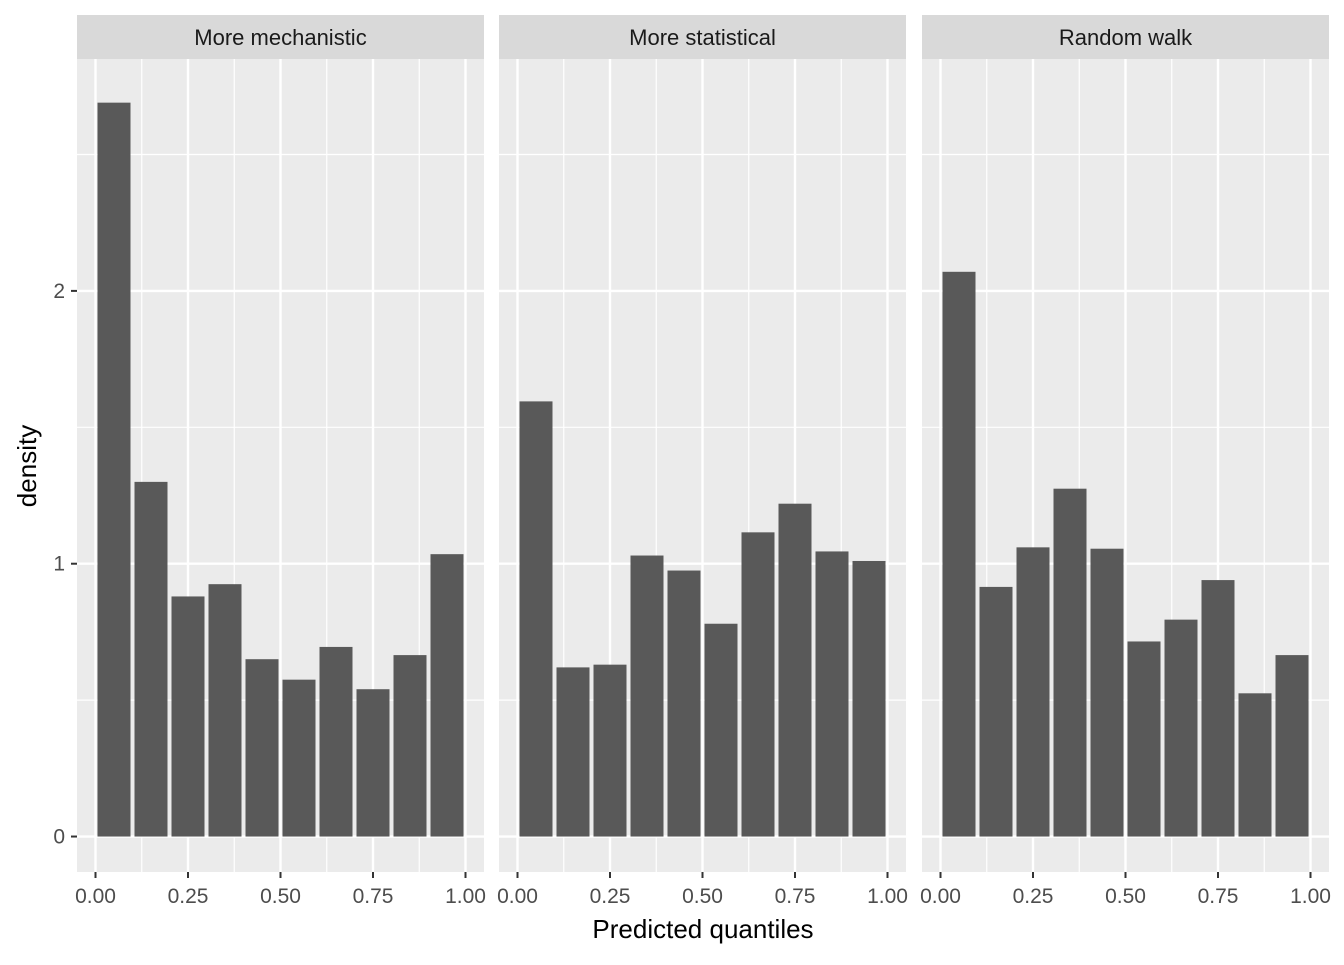 The image size is (1344, 965). I want to click on y-tick-label: 1, so click(59, 564).